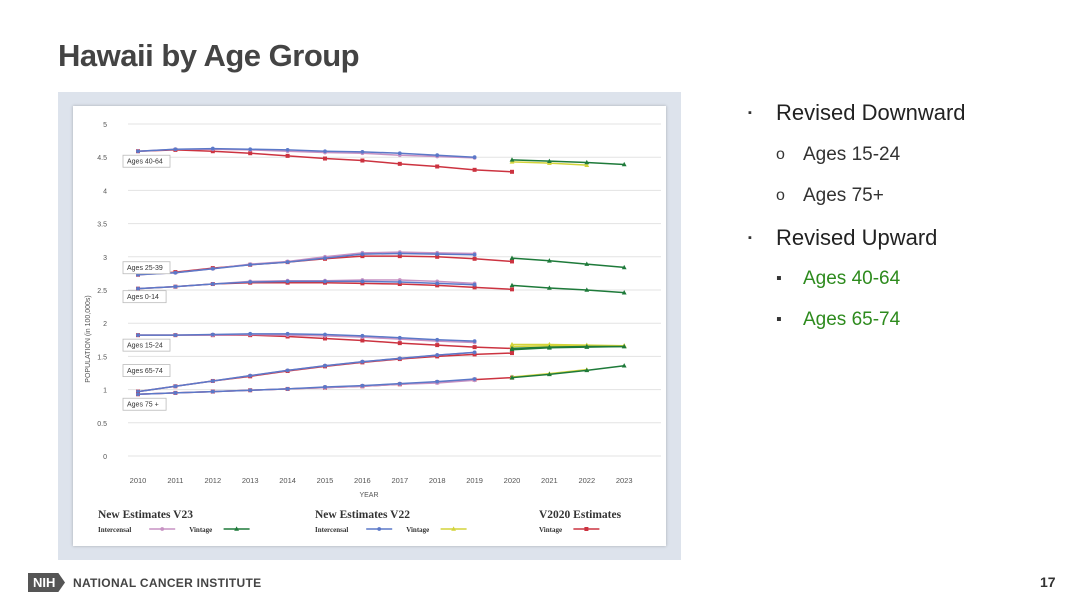 This screenshot has width=1080, height=608. Describe the element at coordinates (399, 480) in the screenshot. I see `x-tick-label: 2017` at that location.